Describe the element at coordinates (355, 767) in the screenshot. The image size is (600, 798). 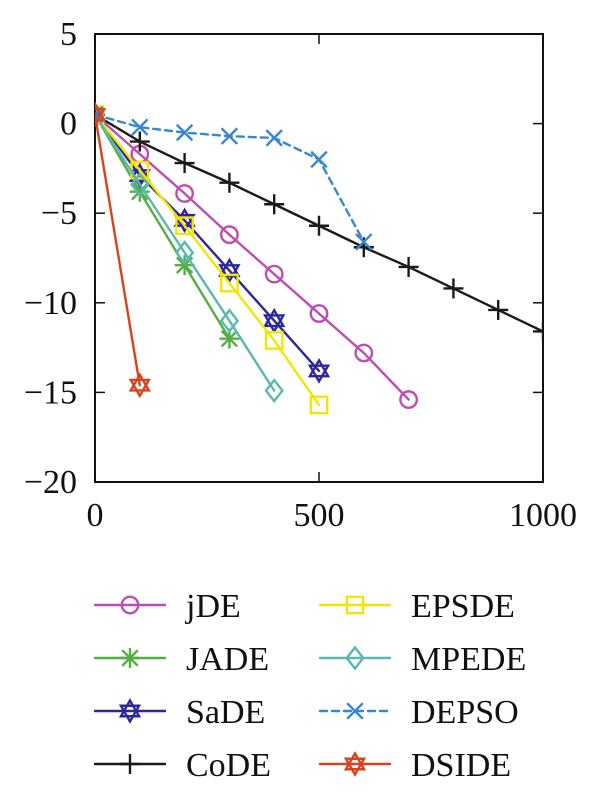
I see `legend-item-dside-marker-down` at that location.